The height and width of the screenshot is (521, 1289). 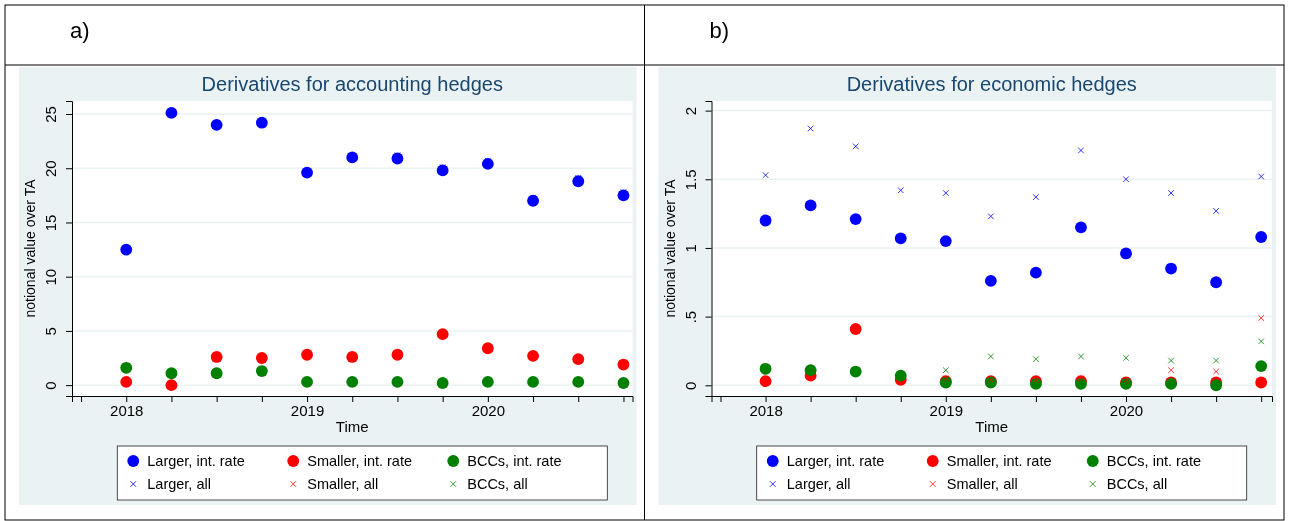 What do you see at coordinates (352, 84) in the screenshot?
I see `chart-title: Derivatives for accounting hedges` at bounding box center [352, 84].